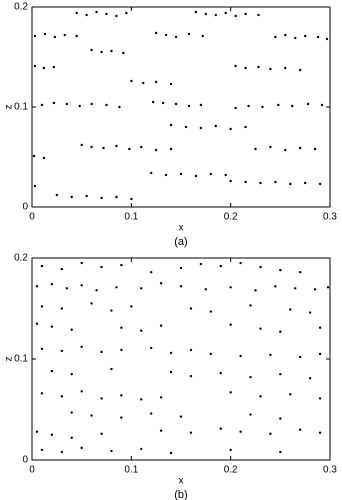 This screenshot has width=342, height=500. What do you see at coordinates (25, 207) in the screenshot?
I see `y-tick-label: 0` at bounding box center [25, 207].